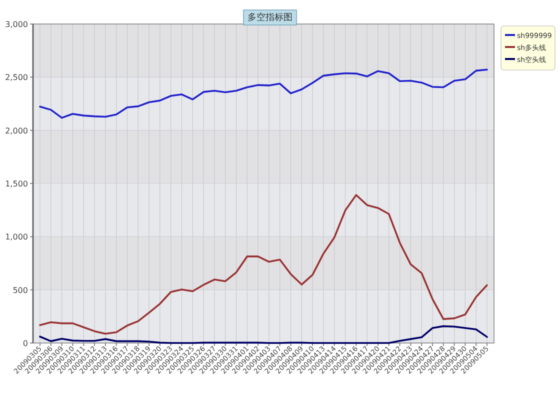 The height and width of the screenshot is (396, 560). What do you see at coordinates (16, 131) in the screenshot?
I see `y-tick-label: 2,000` at bounding box center [16, 131].